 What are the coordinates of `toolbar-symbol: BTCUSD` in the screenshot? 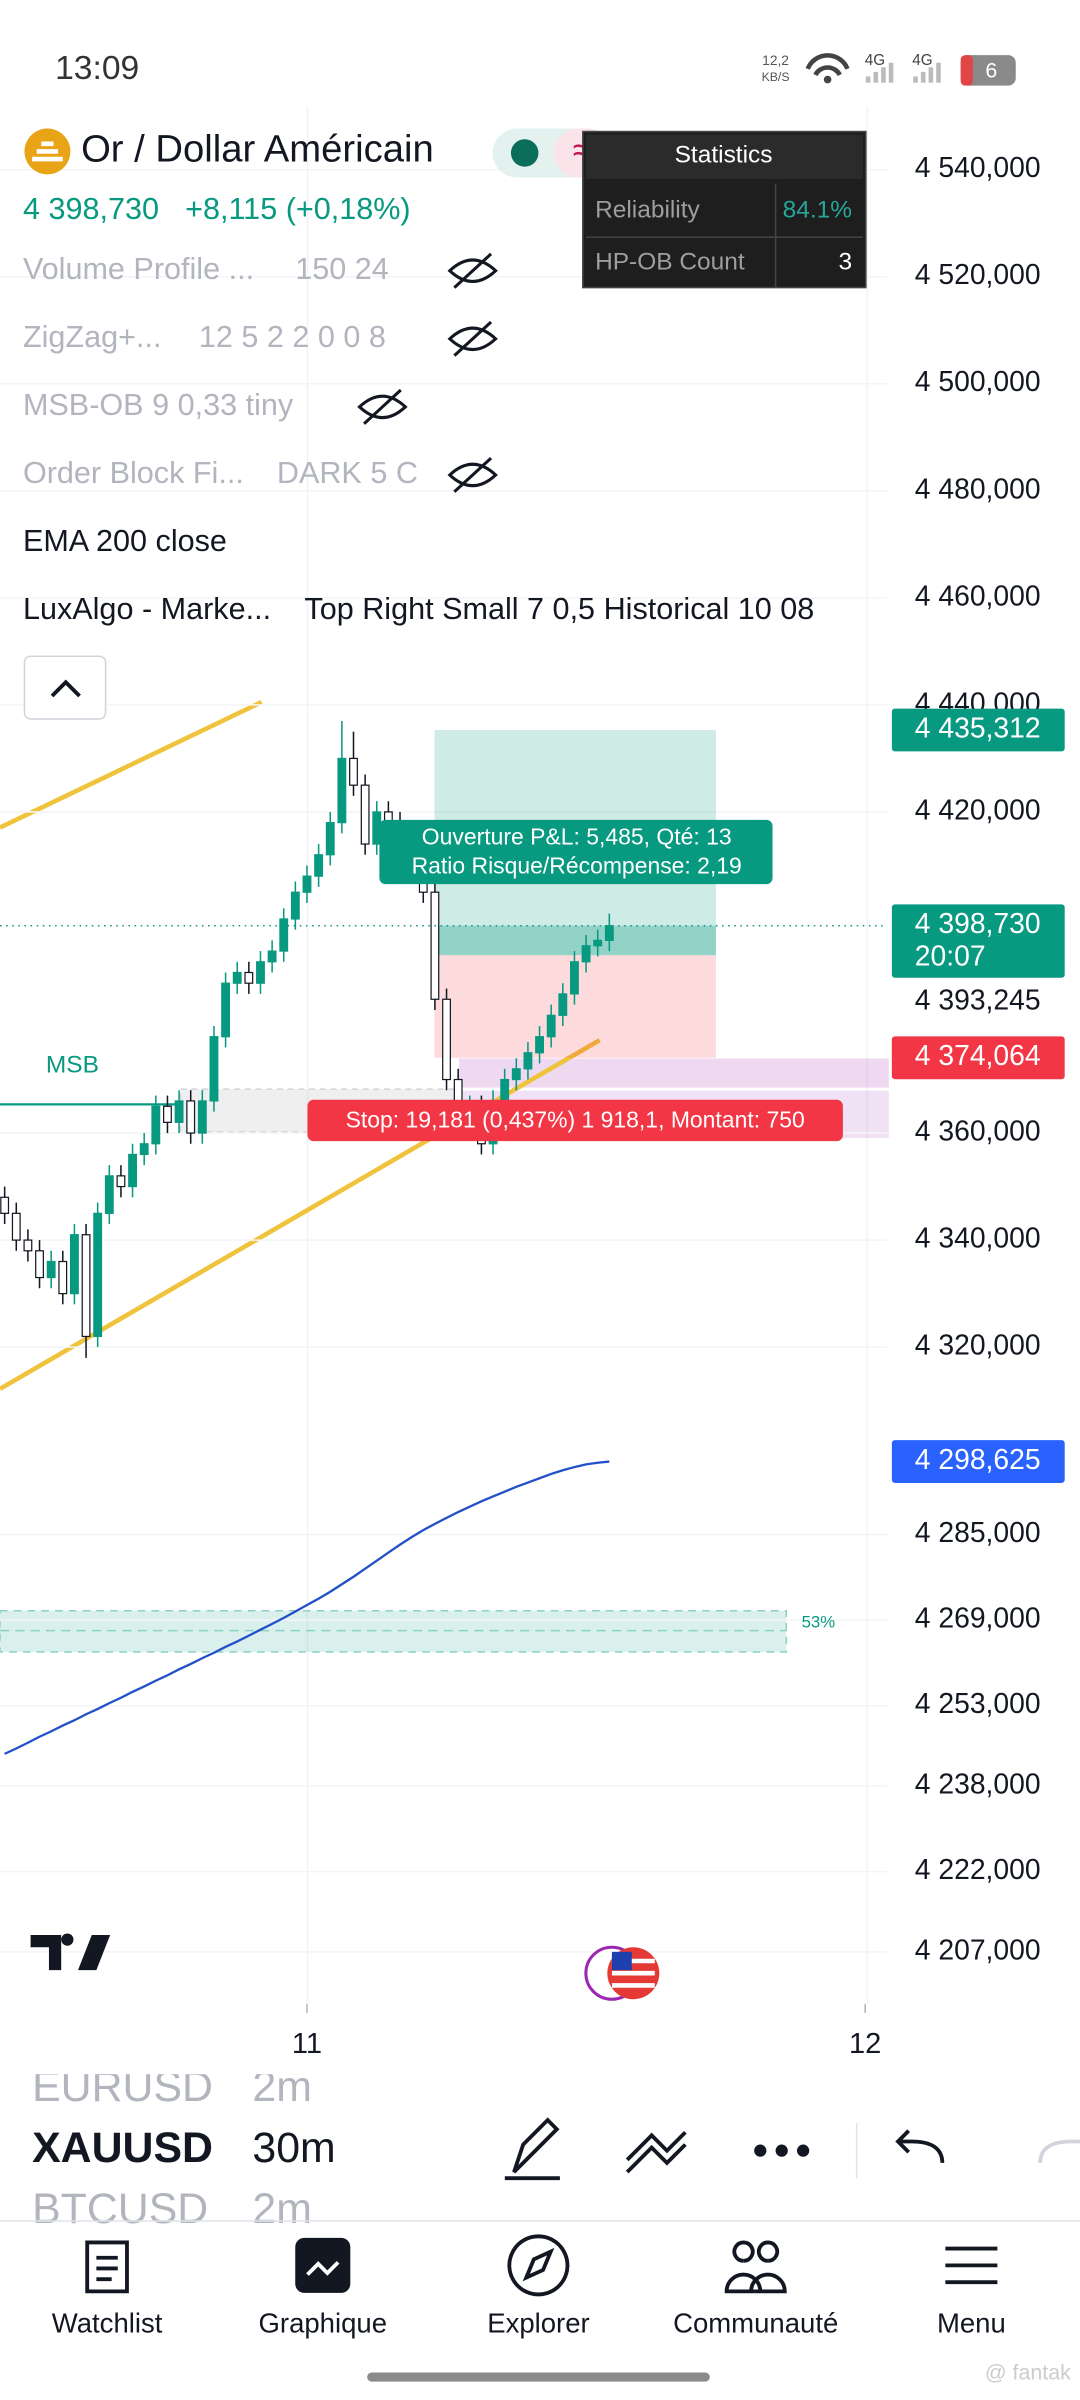 It's located at (120, 2209).